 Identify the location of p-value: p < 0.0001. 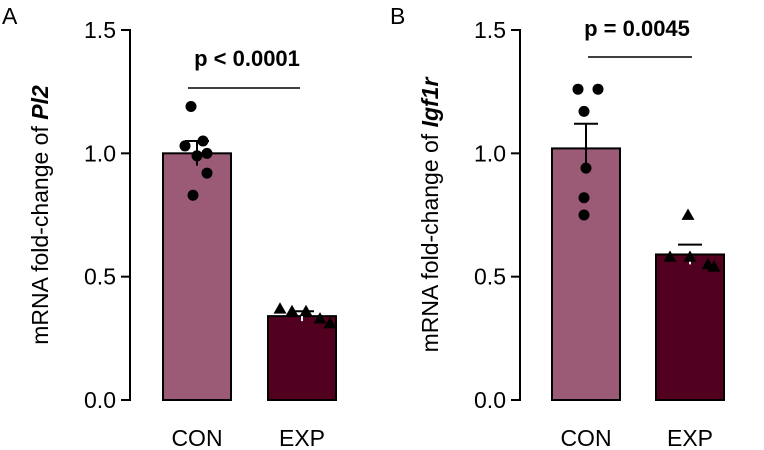
(247, 58).